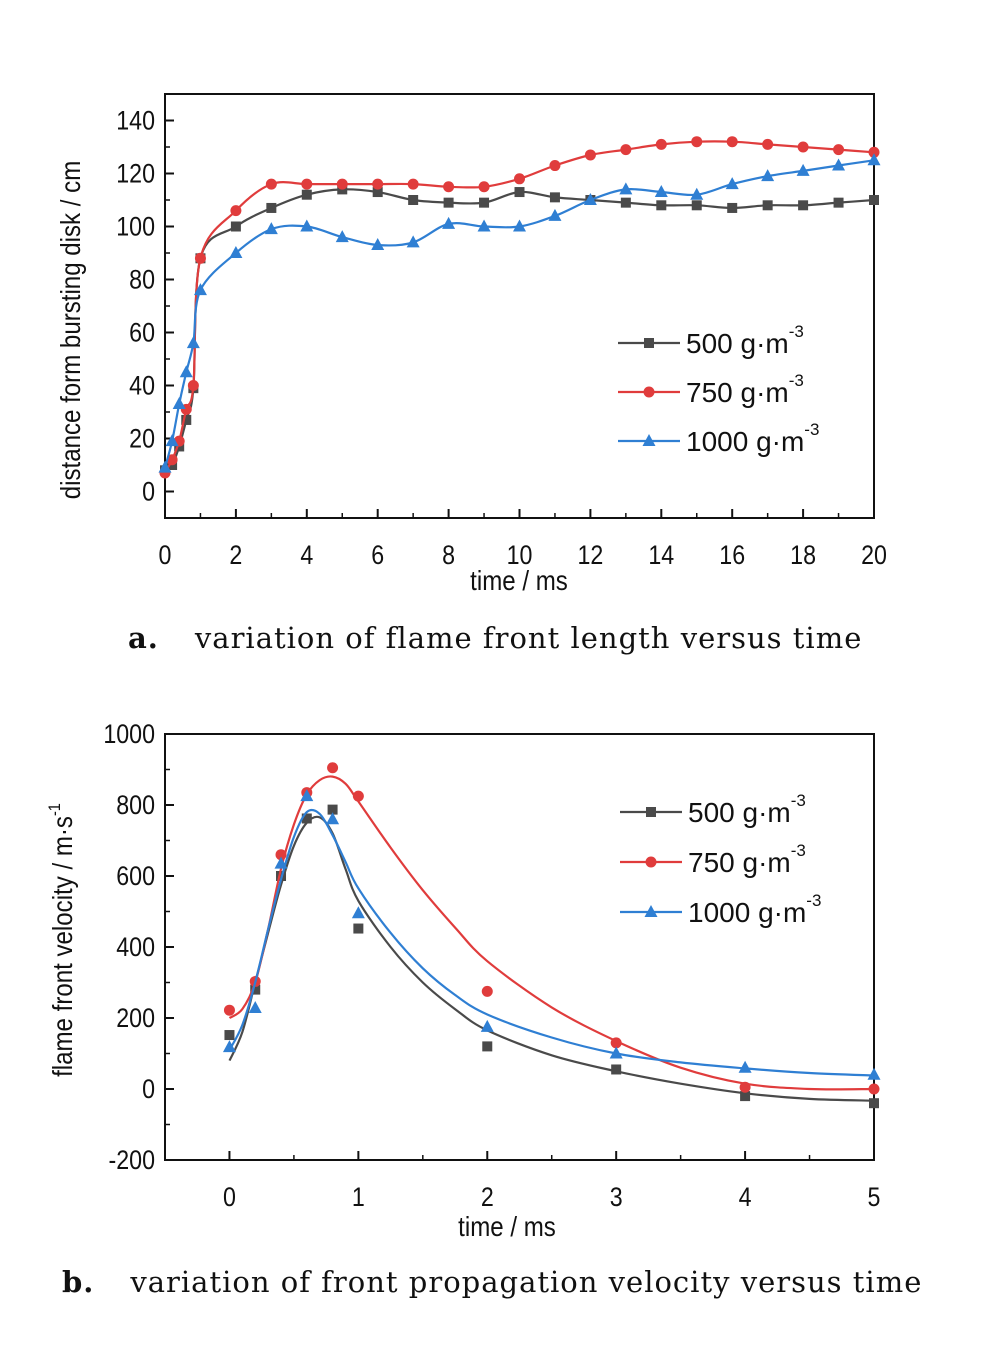 The height and width of the screenshot is (1357, 992). What do you see at coordinates (55, 809) in the screenshot?
I see `y-axis-label-sup: -1` at bounding box center [55, 809].